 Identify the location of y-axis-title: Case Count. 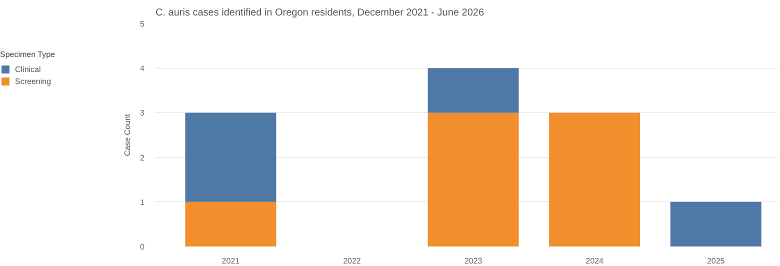
(127, 134).